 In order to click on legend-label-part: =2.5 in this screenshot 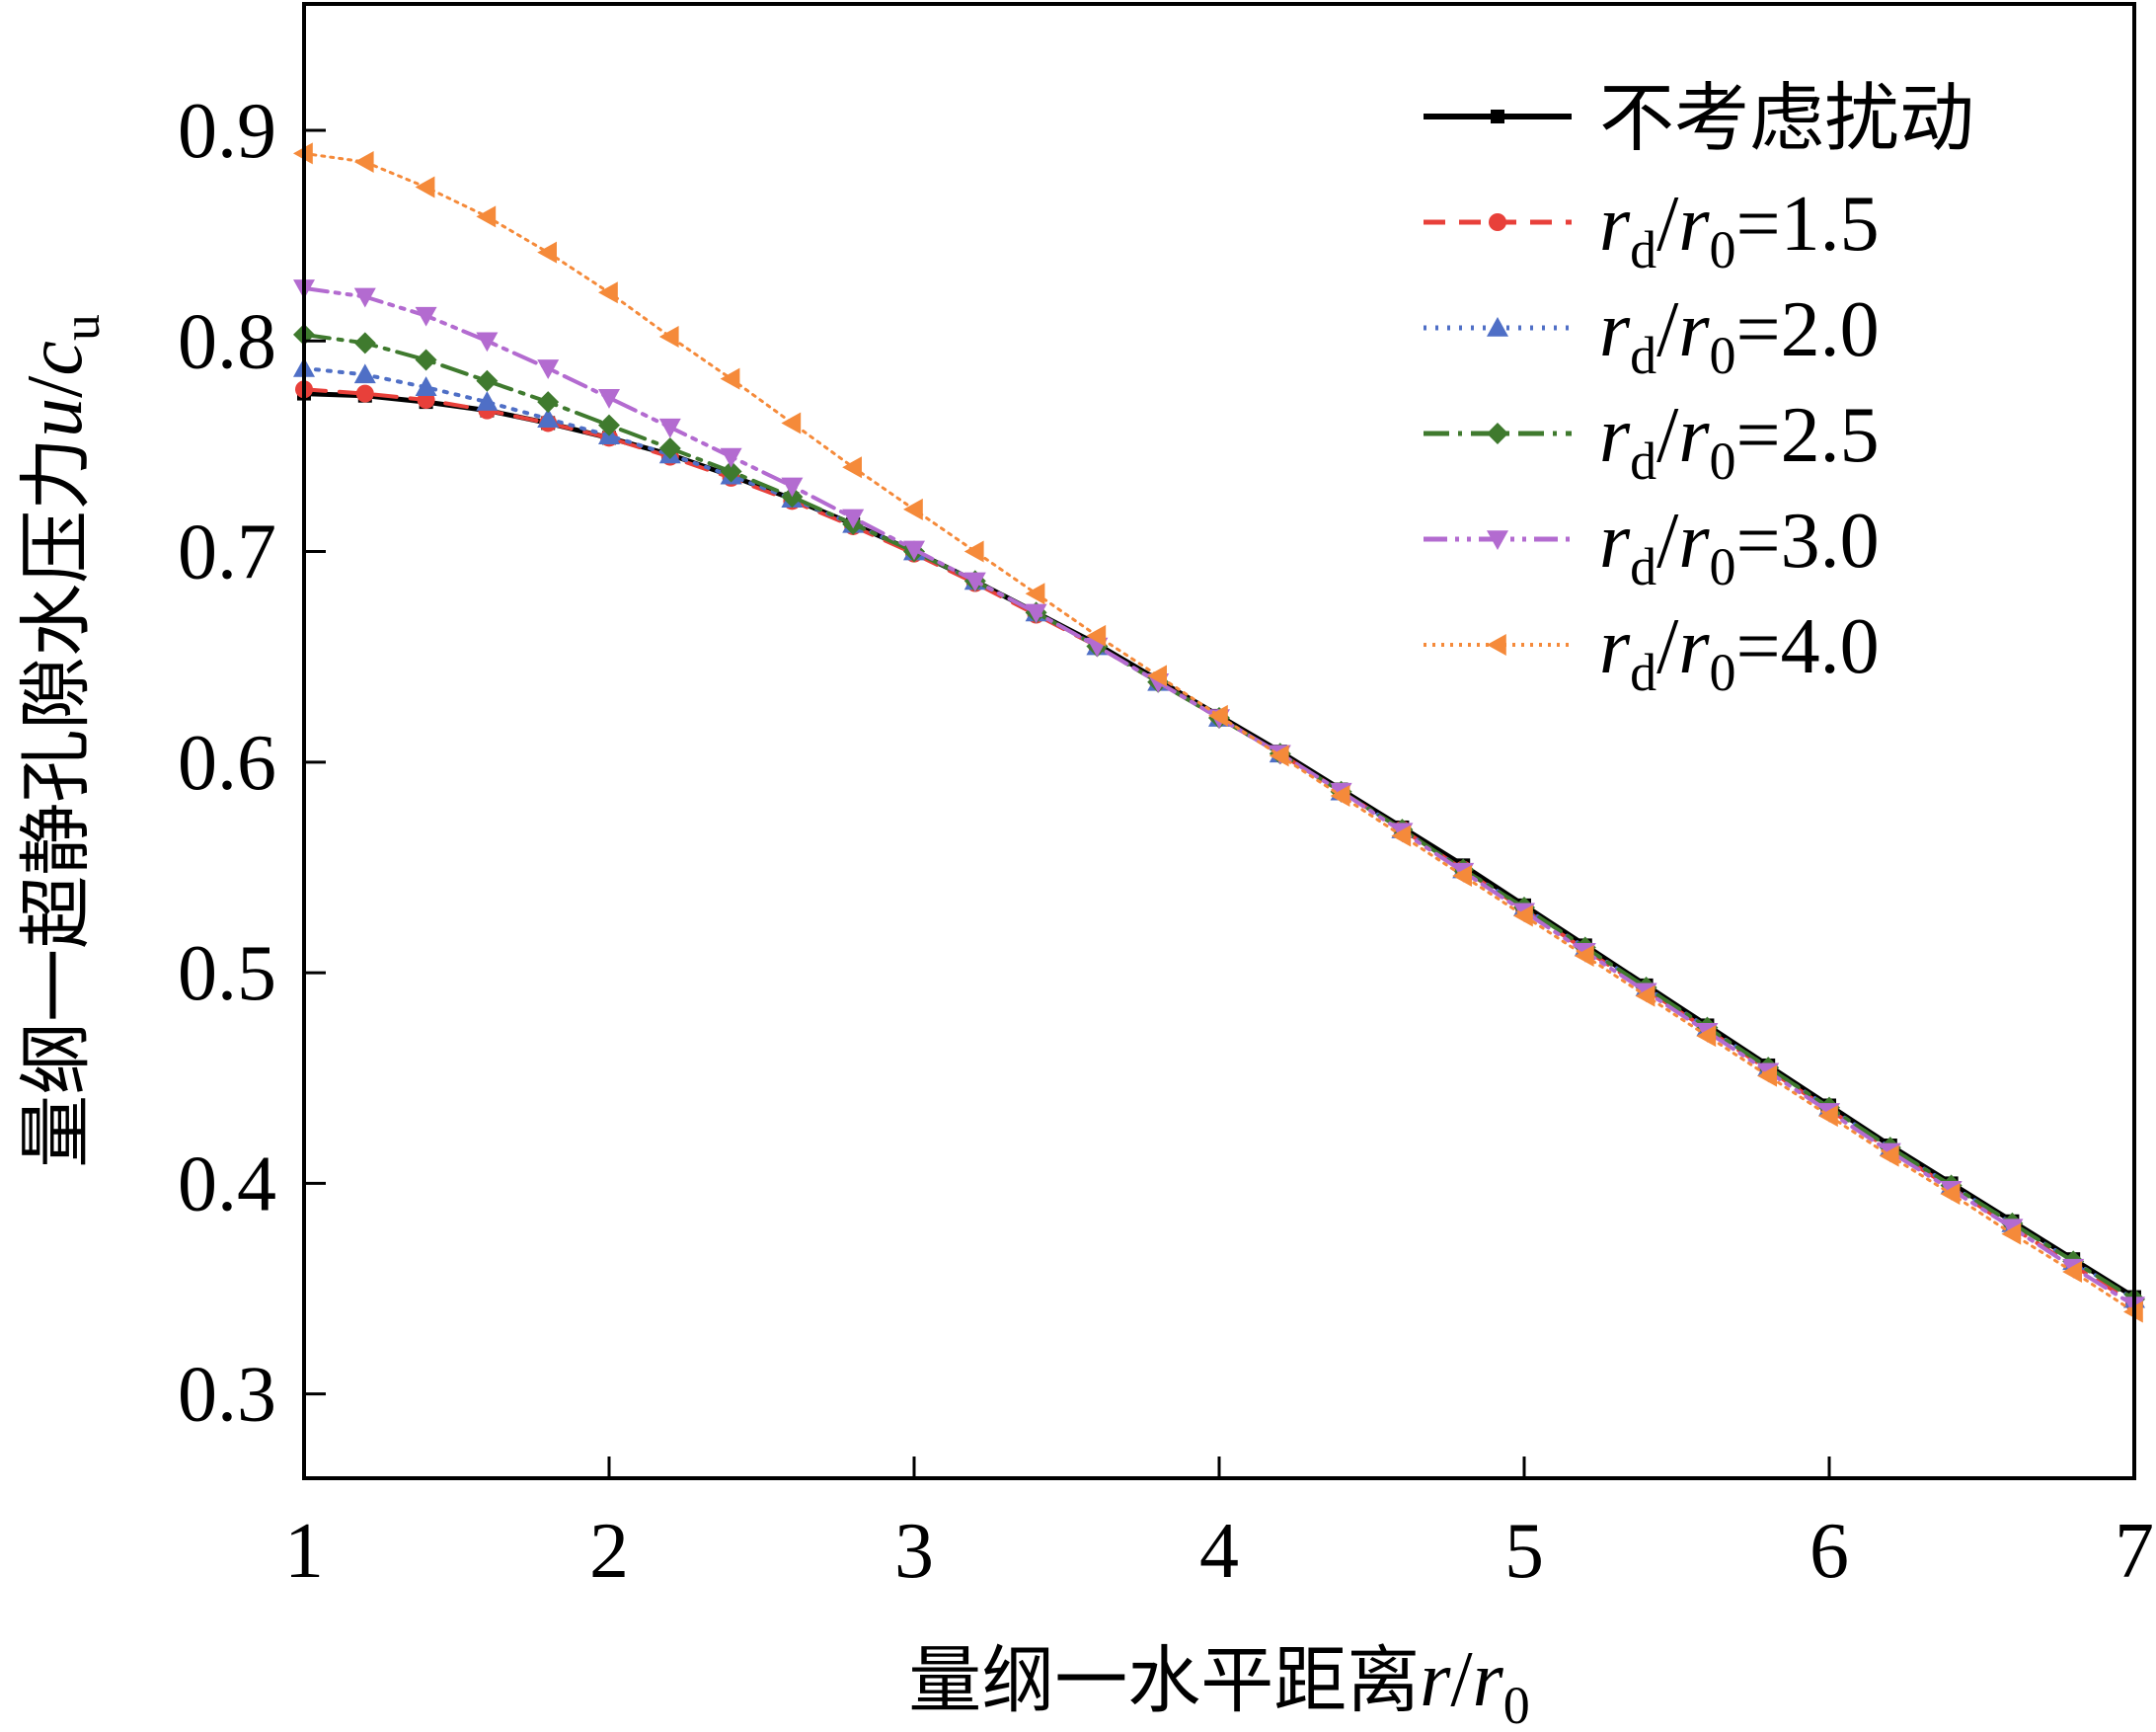, I will do `click(1808, 436)`.